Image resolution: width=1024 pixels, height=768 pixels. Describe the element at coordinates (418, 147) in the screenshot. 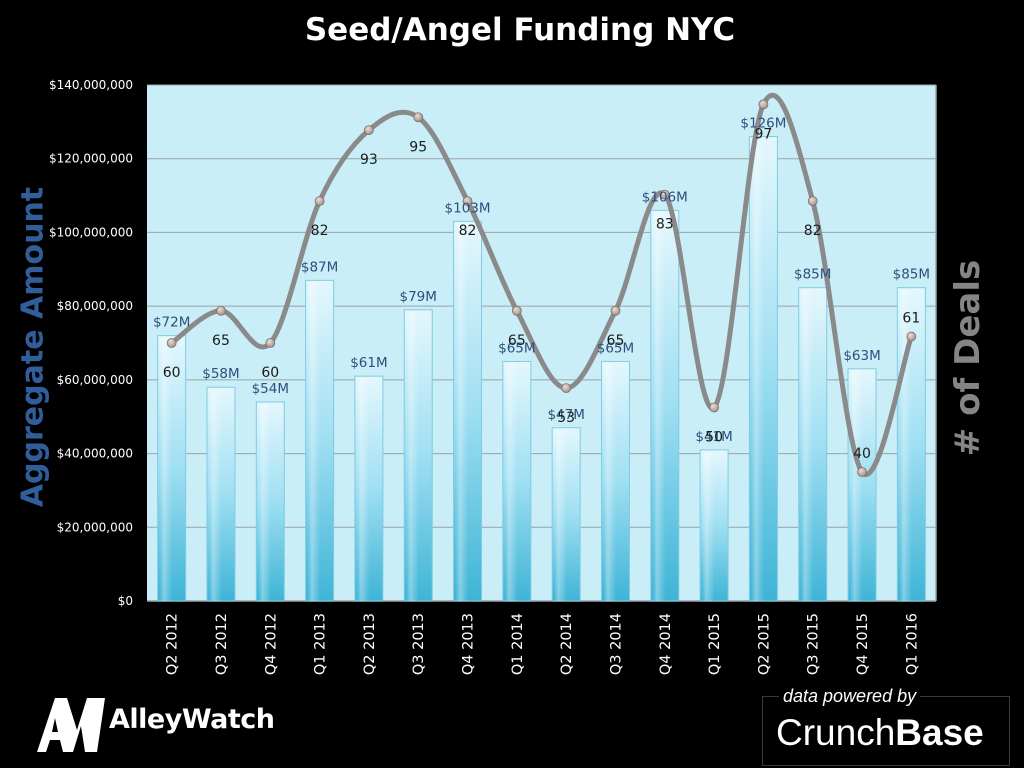

I see `deals-value-label: 95` at that location.